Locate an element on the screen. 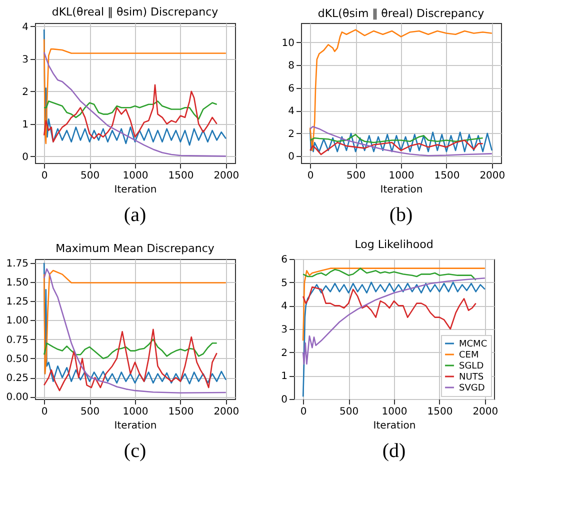 This screenshot has width=581, height=510. text: (a) is located at coordinates (135, 215).